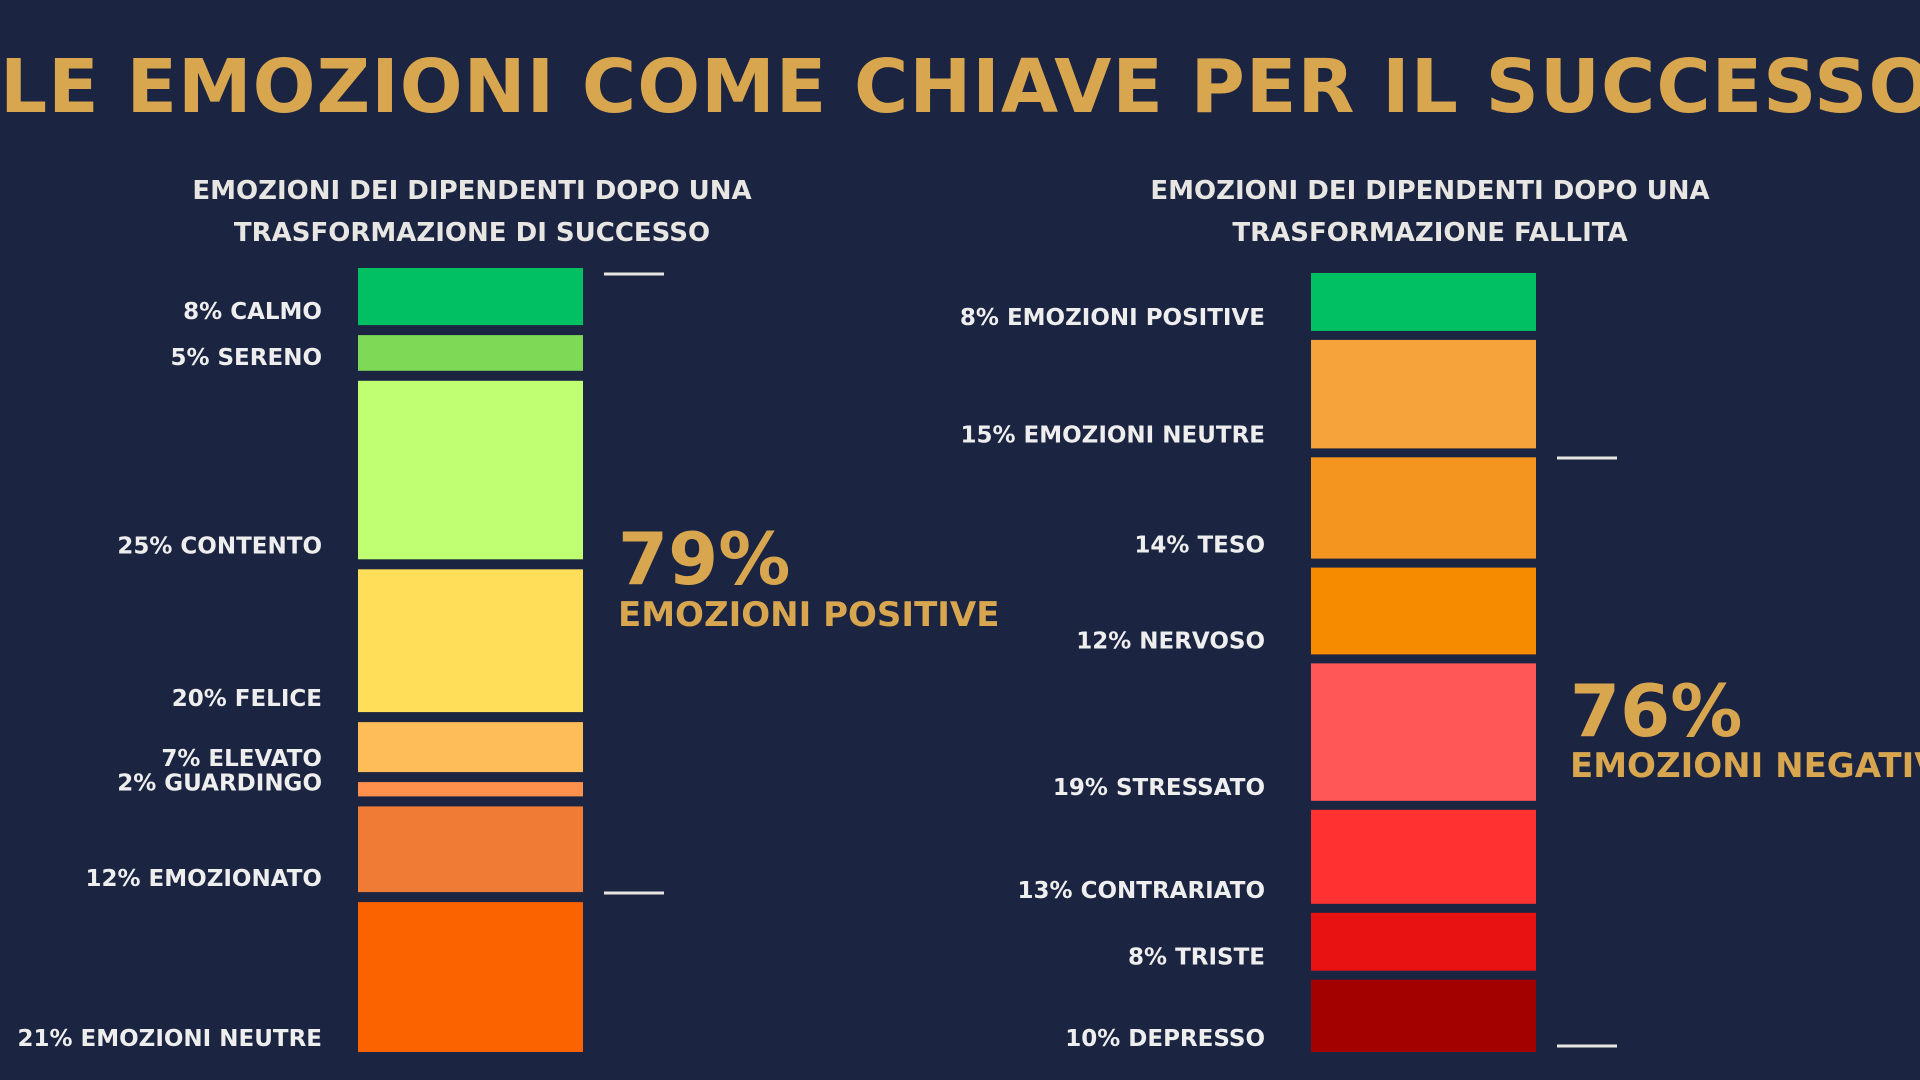 Image resolution: width=1920 pixels, height=1080 pixels. What do you see at coordinates (1141, 891) in the screenshot?
I see `segment-label: 13% CONTRARIATO` at bounding box center [1141, 891].